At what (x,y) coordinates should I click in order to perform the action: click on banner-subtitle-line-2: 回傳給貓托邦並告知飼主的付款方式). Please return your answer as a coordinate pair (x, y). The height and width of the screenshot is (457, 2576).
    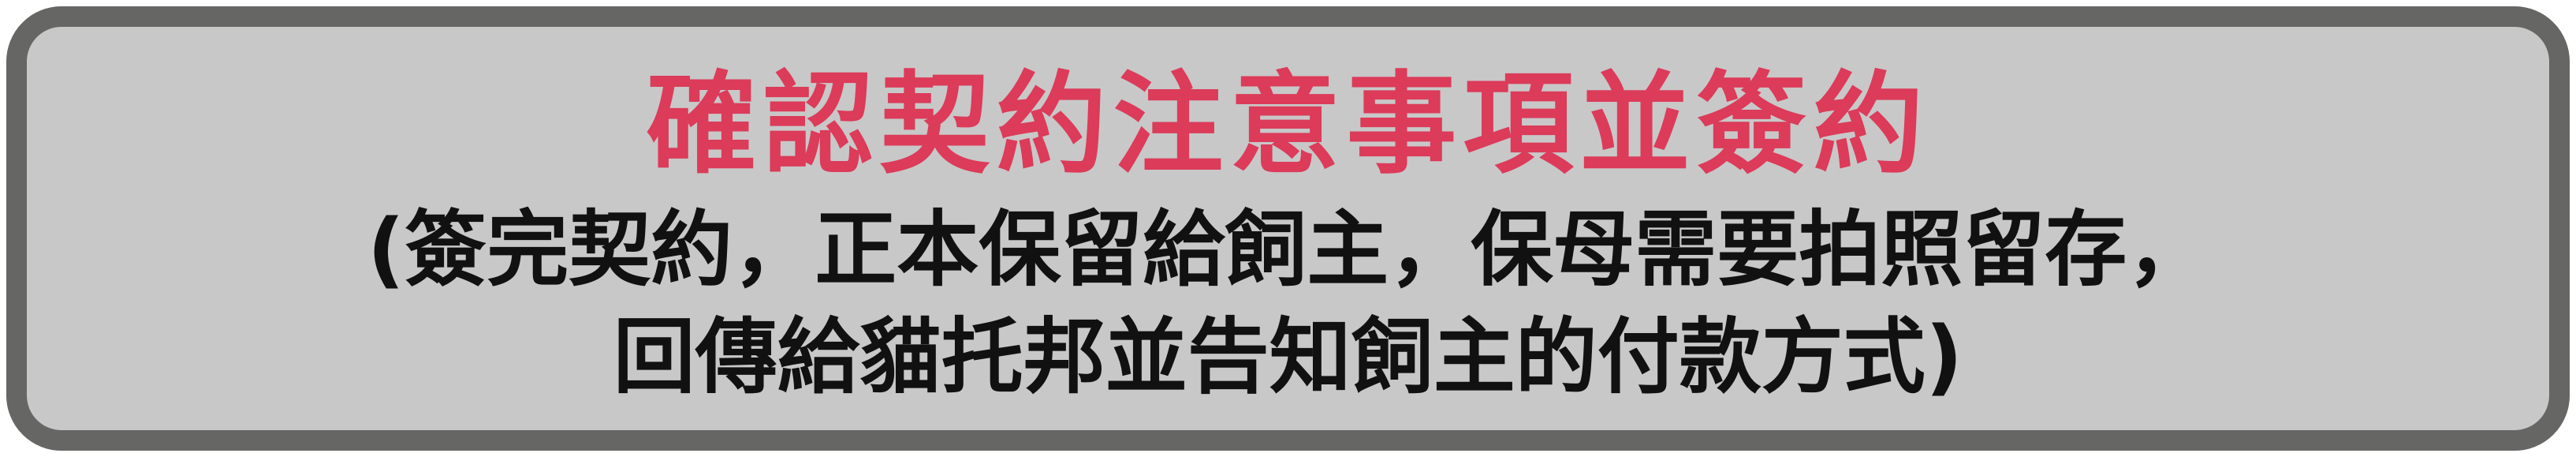
    Looking at the image, I should click on (1288, 357).